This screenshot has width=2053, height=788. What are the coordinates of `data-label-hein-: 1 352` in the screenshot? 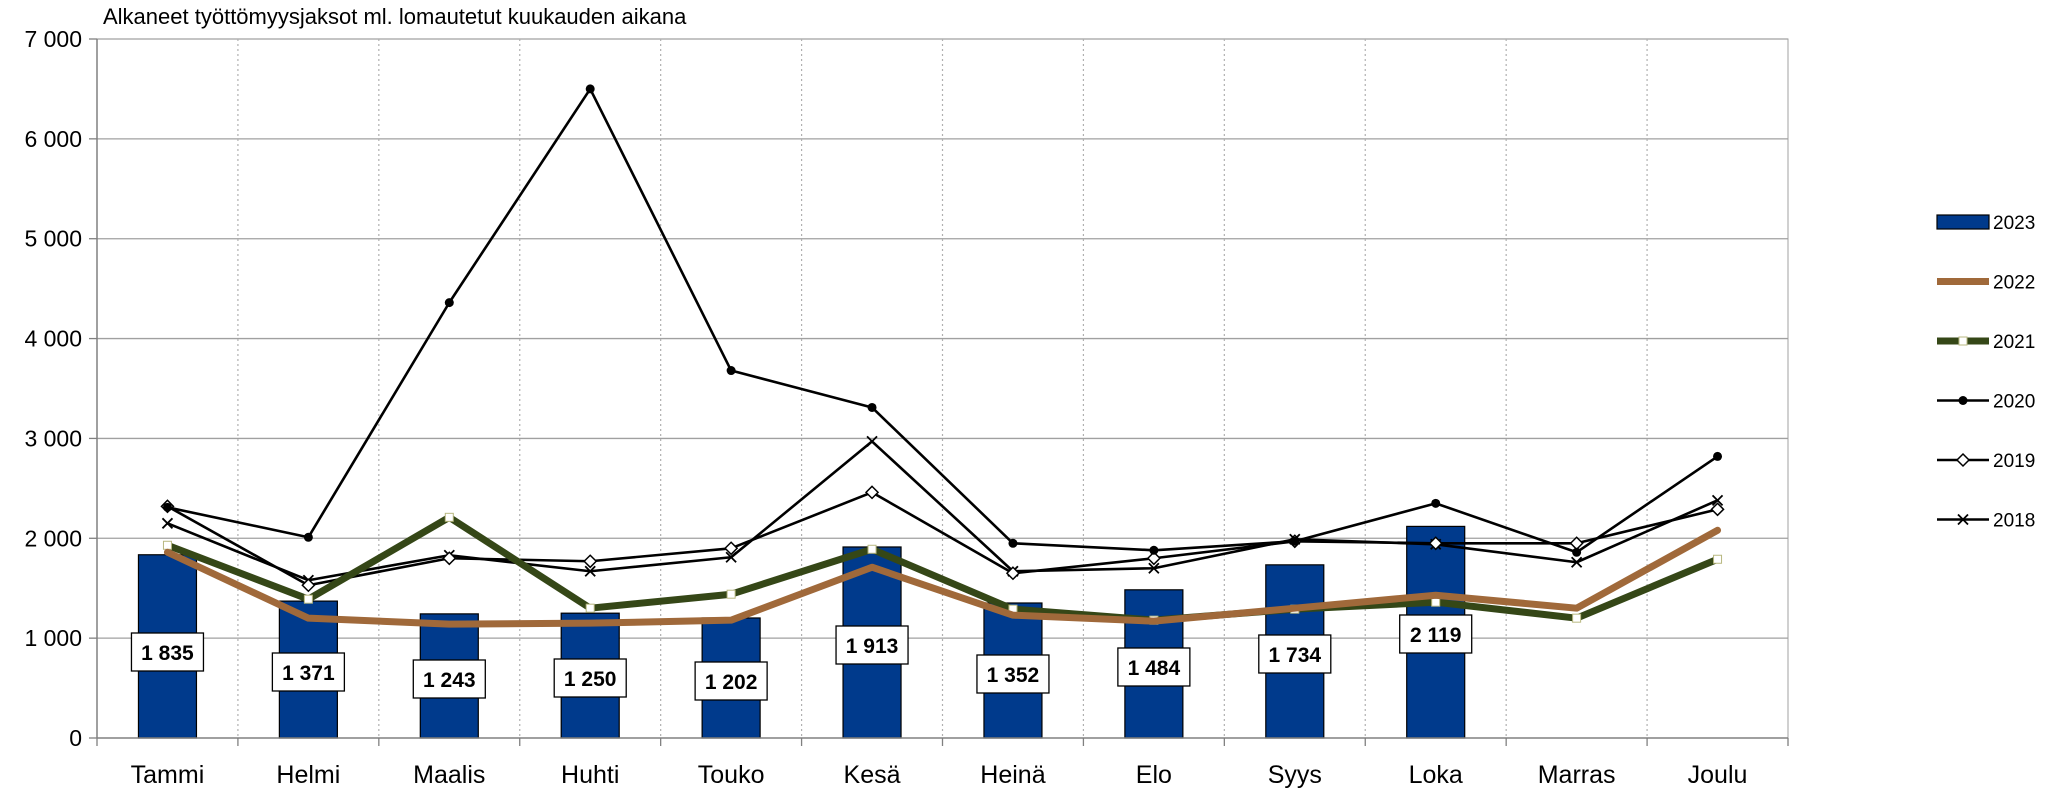 It's located at (1013, 674).